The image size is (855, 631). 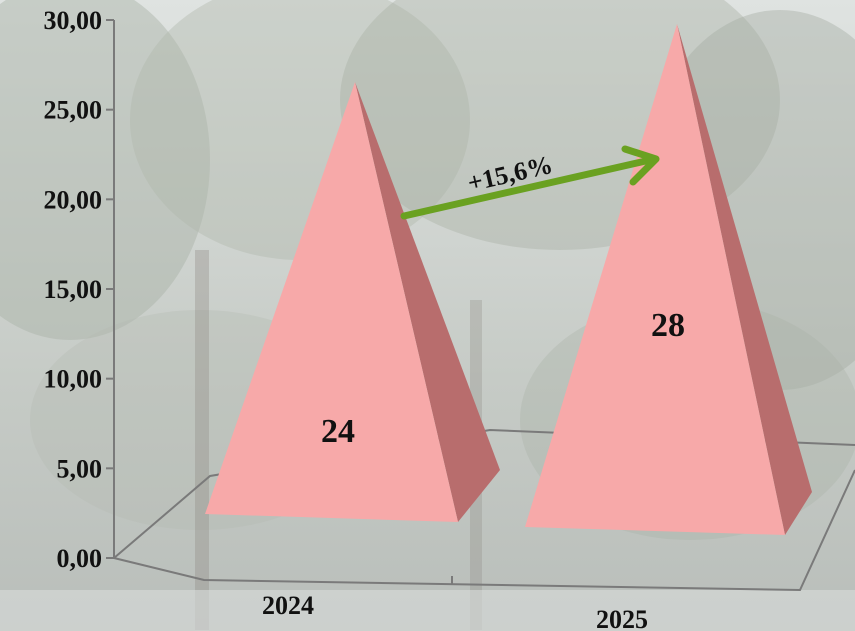 I want to click on growth-arrow-shaft, so click(x=527, y=188).